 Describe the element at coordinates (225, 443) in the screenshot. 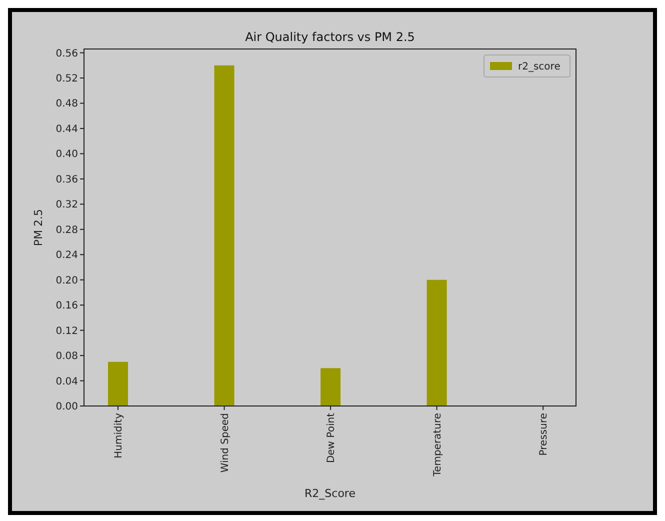

I see `x-tick-label: Wind Speed` at that location.